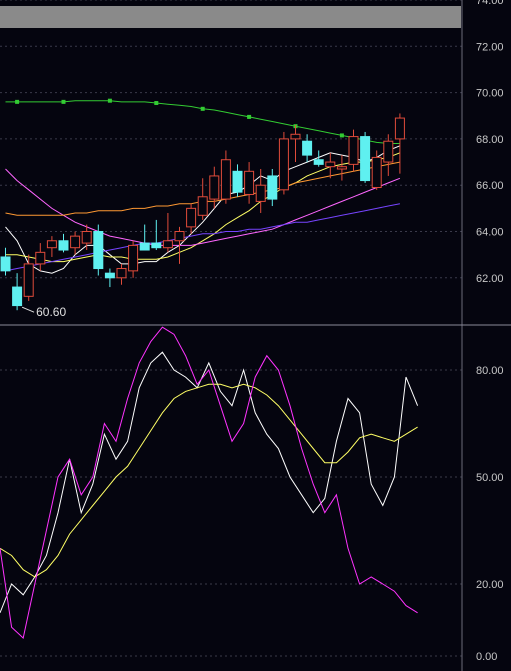 This screenshot has height=671, width=511. What do you see at coordinates (490, 47) in the screenshot?
I see `price-tick-label: 72.00` at bounding box center [490, 47].